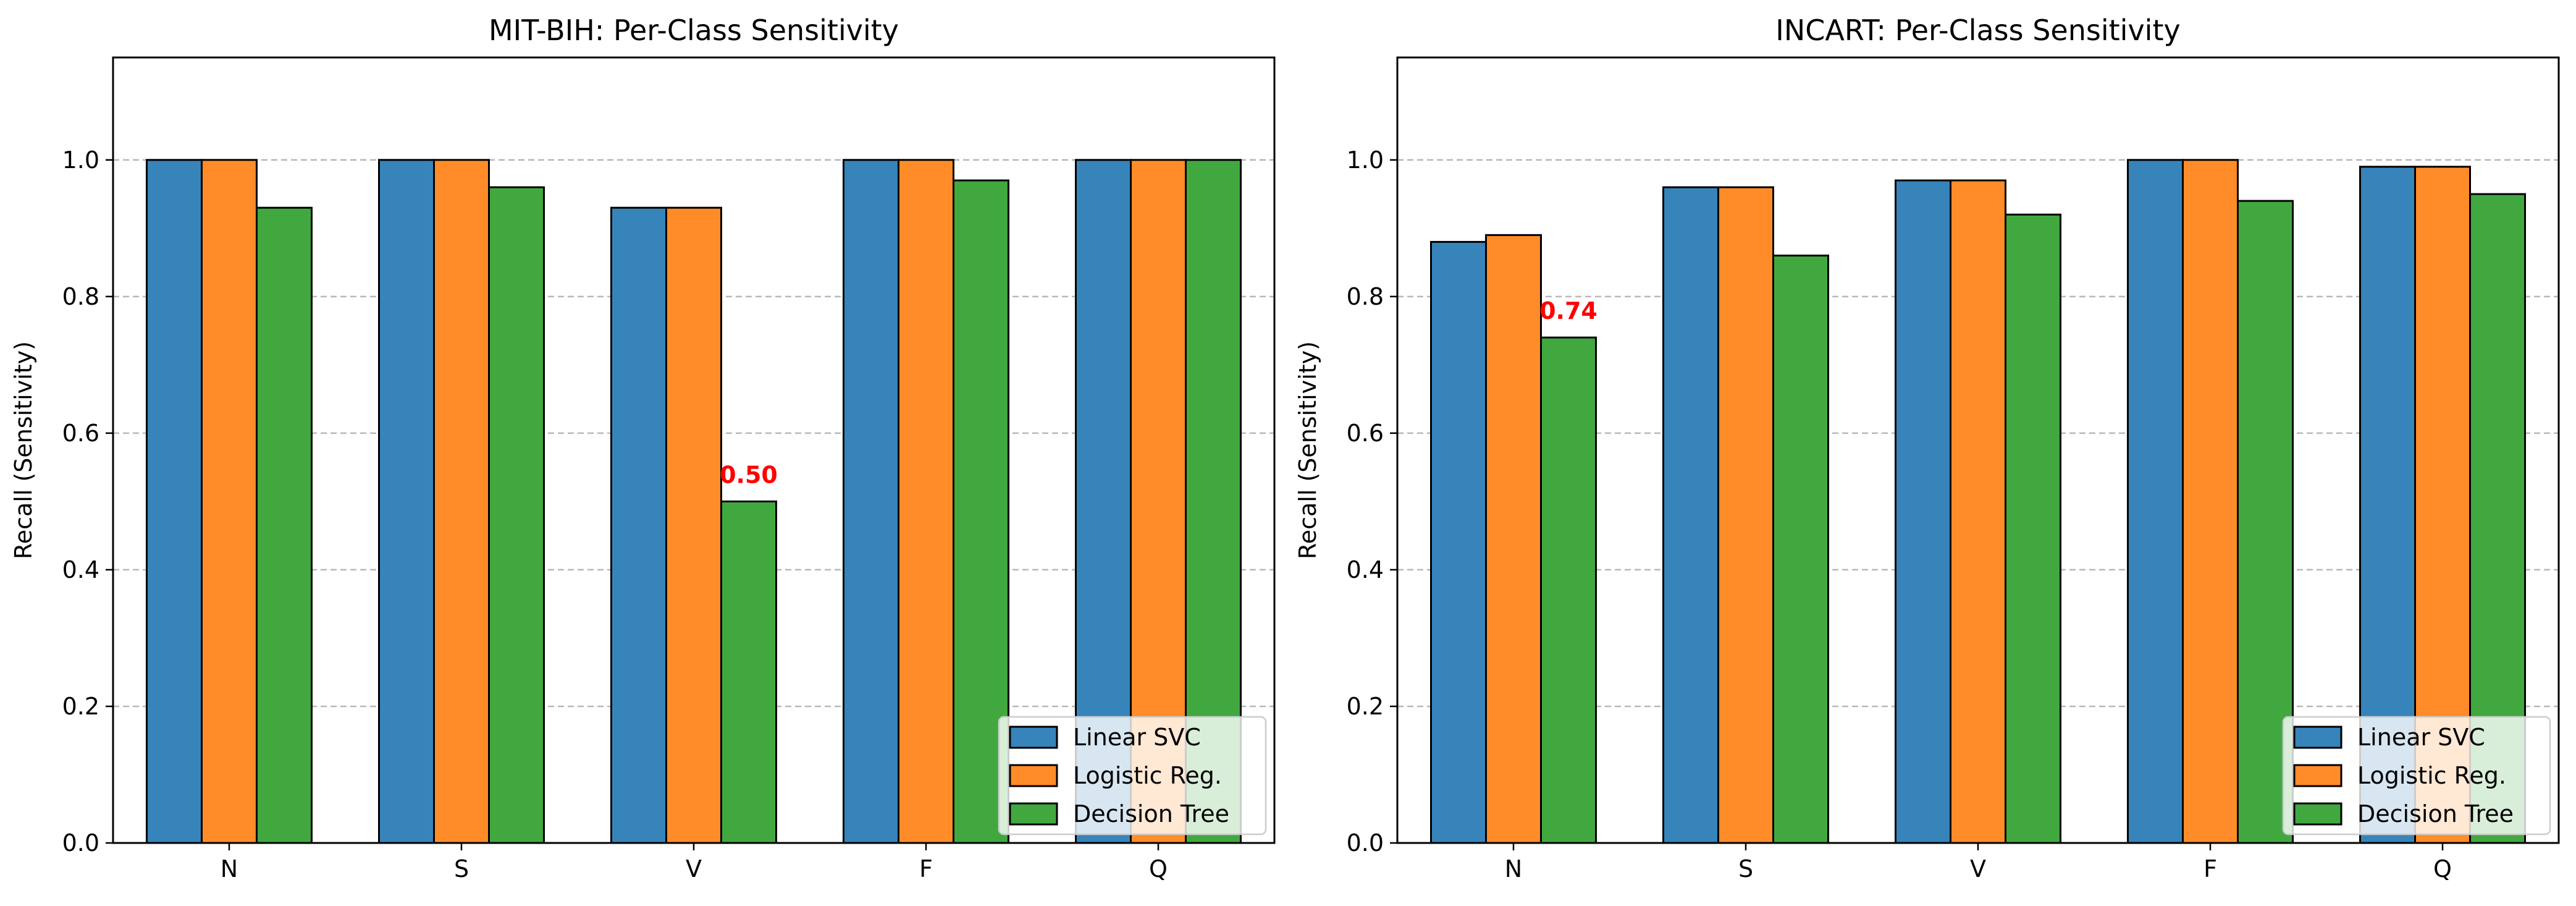  What do you see at coordinates (1977, 30) in the screenshot?
I see `chart-title: INCART: Per-Class Sensitivity` at bounding box center [1977, 30].